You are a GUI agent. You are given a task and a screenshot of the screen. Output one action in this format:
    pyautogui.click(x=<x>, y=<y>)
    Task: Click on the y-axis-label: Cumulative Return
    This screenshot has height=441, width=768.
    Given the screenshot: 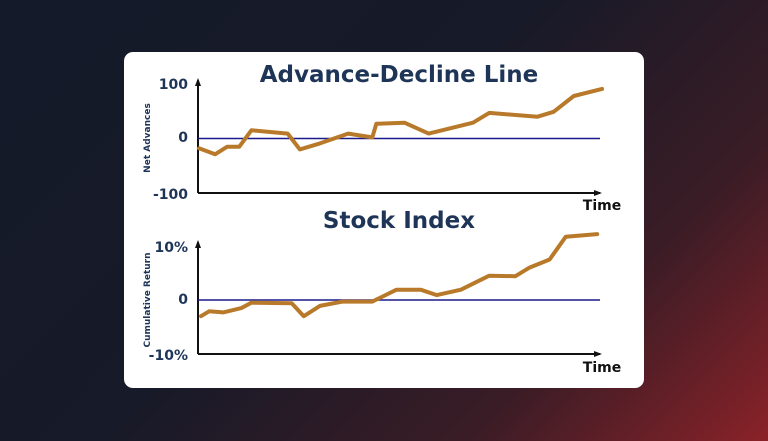 What is the action you would take?
    pyautogui.click(x=148, y=299)
    